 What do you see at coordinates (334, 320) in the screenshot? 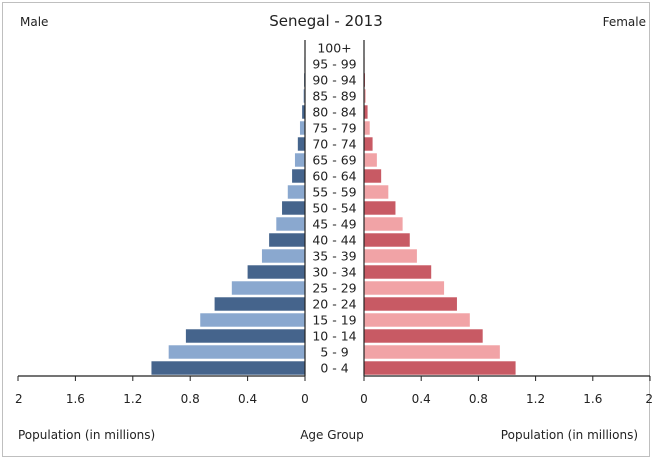
I see `age-group-label: 15 - 19` at bounding box center [334, 320].